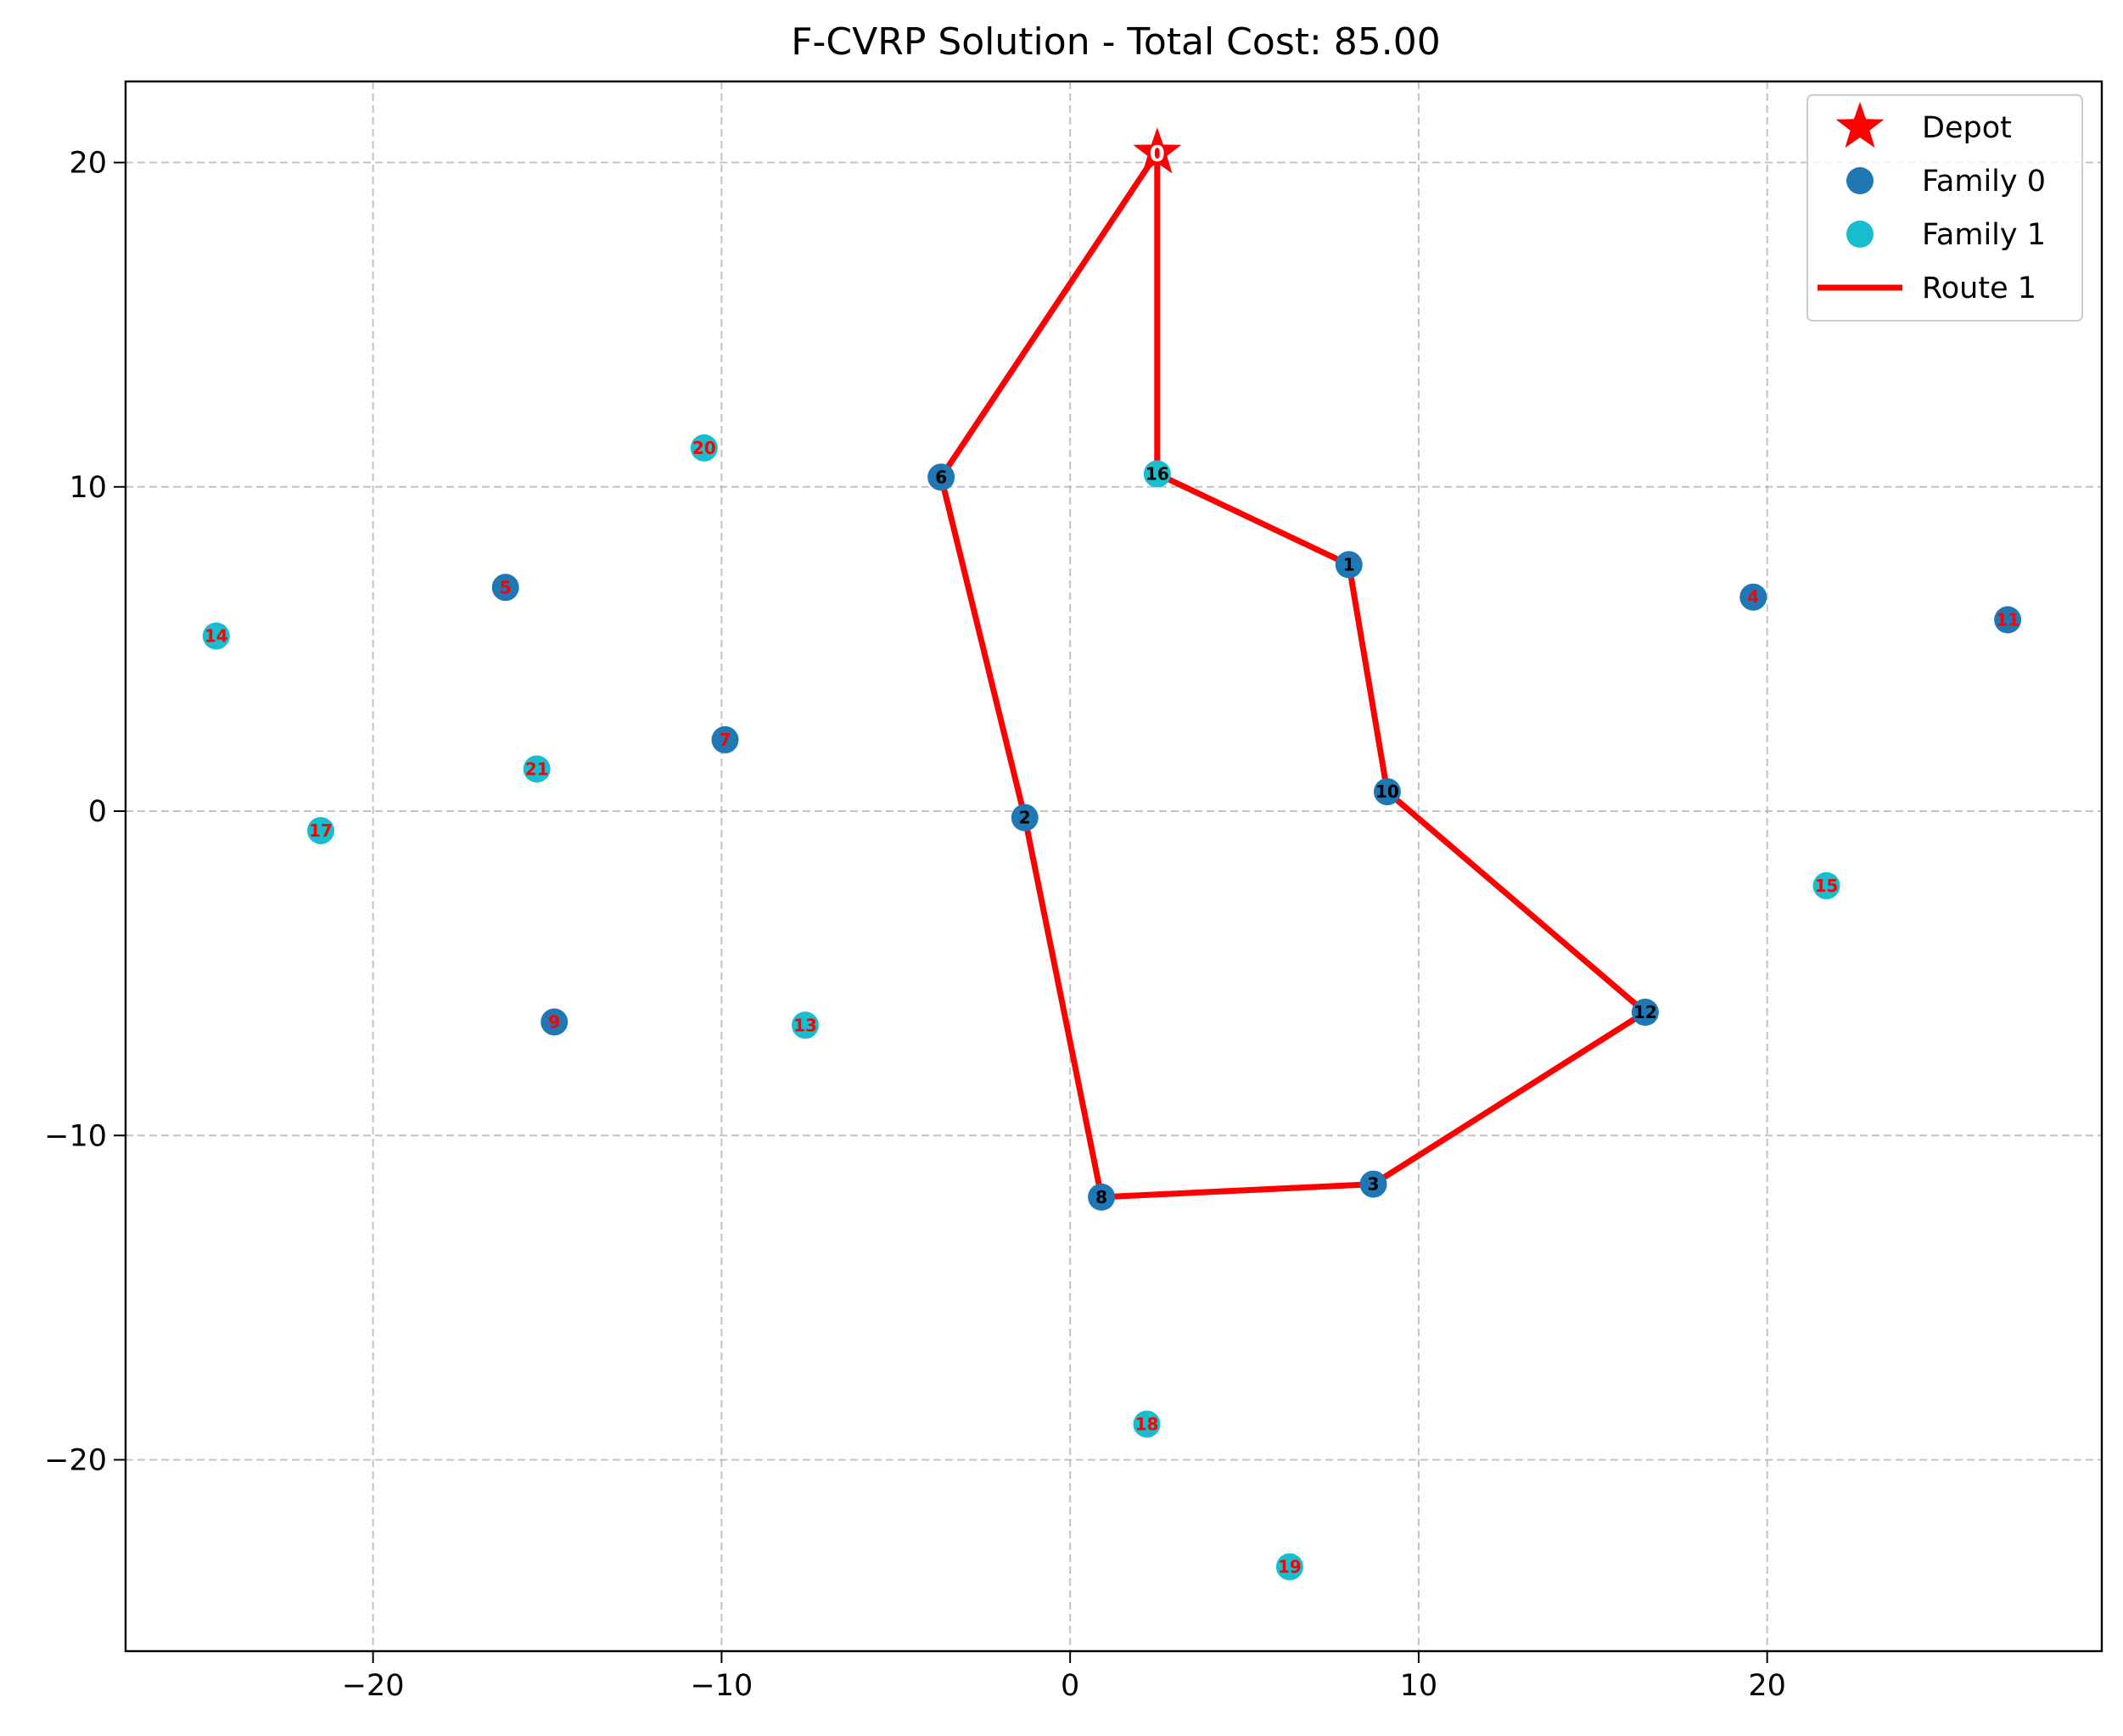 The image size is (2123, 1736). I want to click on x-tick-label: −10, so click(721, 1686).